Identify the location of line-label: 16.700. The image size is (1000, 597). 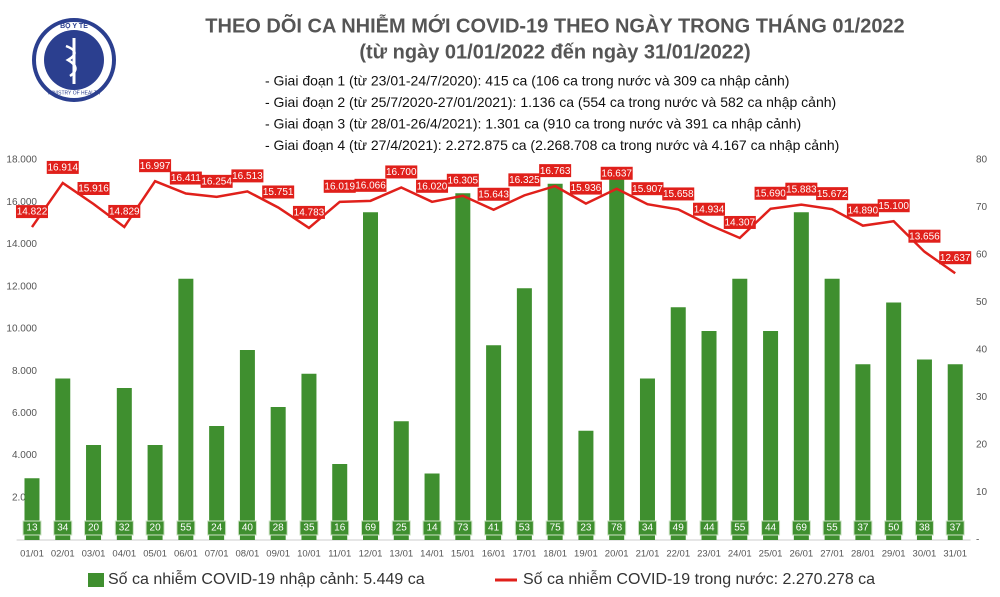
(401, 172).